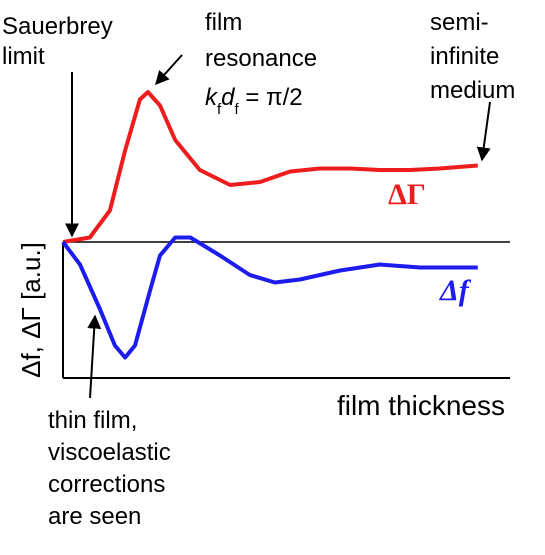 This screenshot has width=545, height=555. I want to click on annotation: infinite, so click(464, 56).